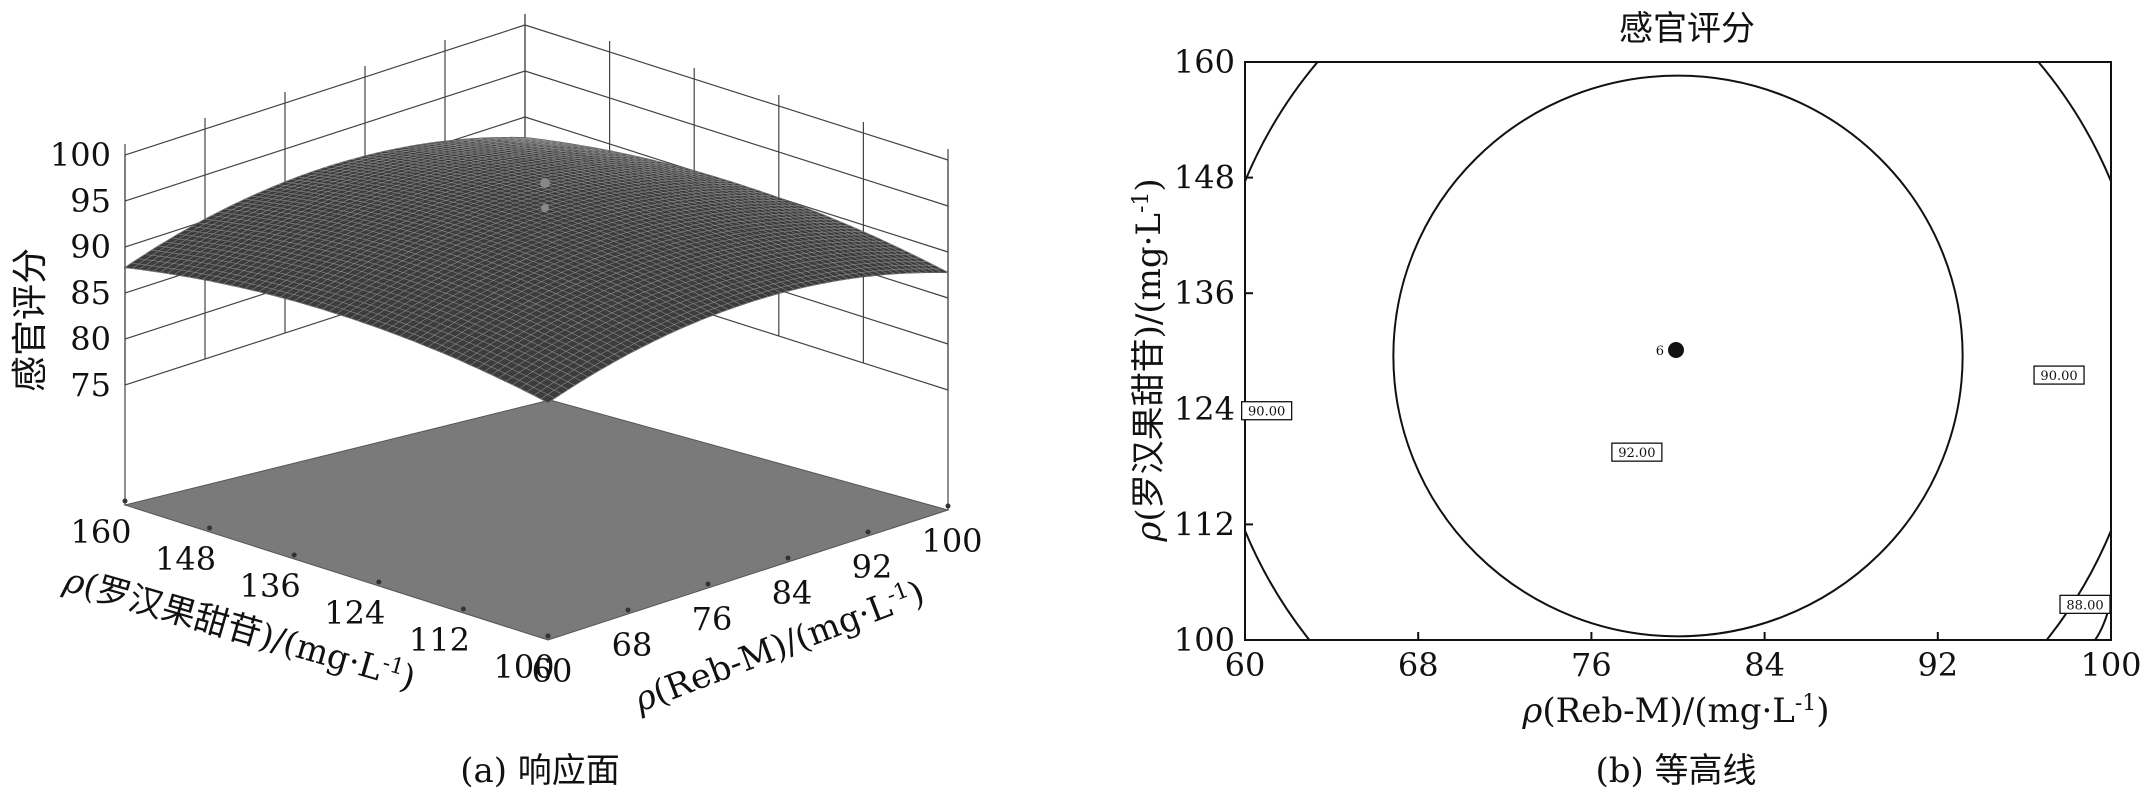 The width and height of the screenshot is (2141, 802). What do you see at coordinates (1675, 711) in the screenshot?
I see `contour-x-axis-label: ρ(Reb-M)/(mg·L-1)` at bounding box center [1675, 711].